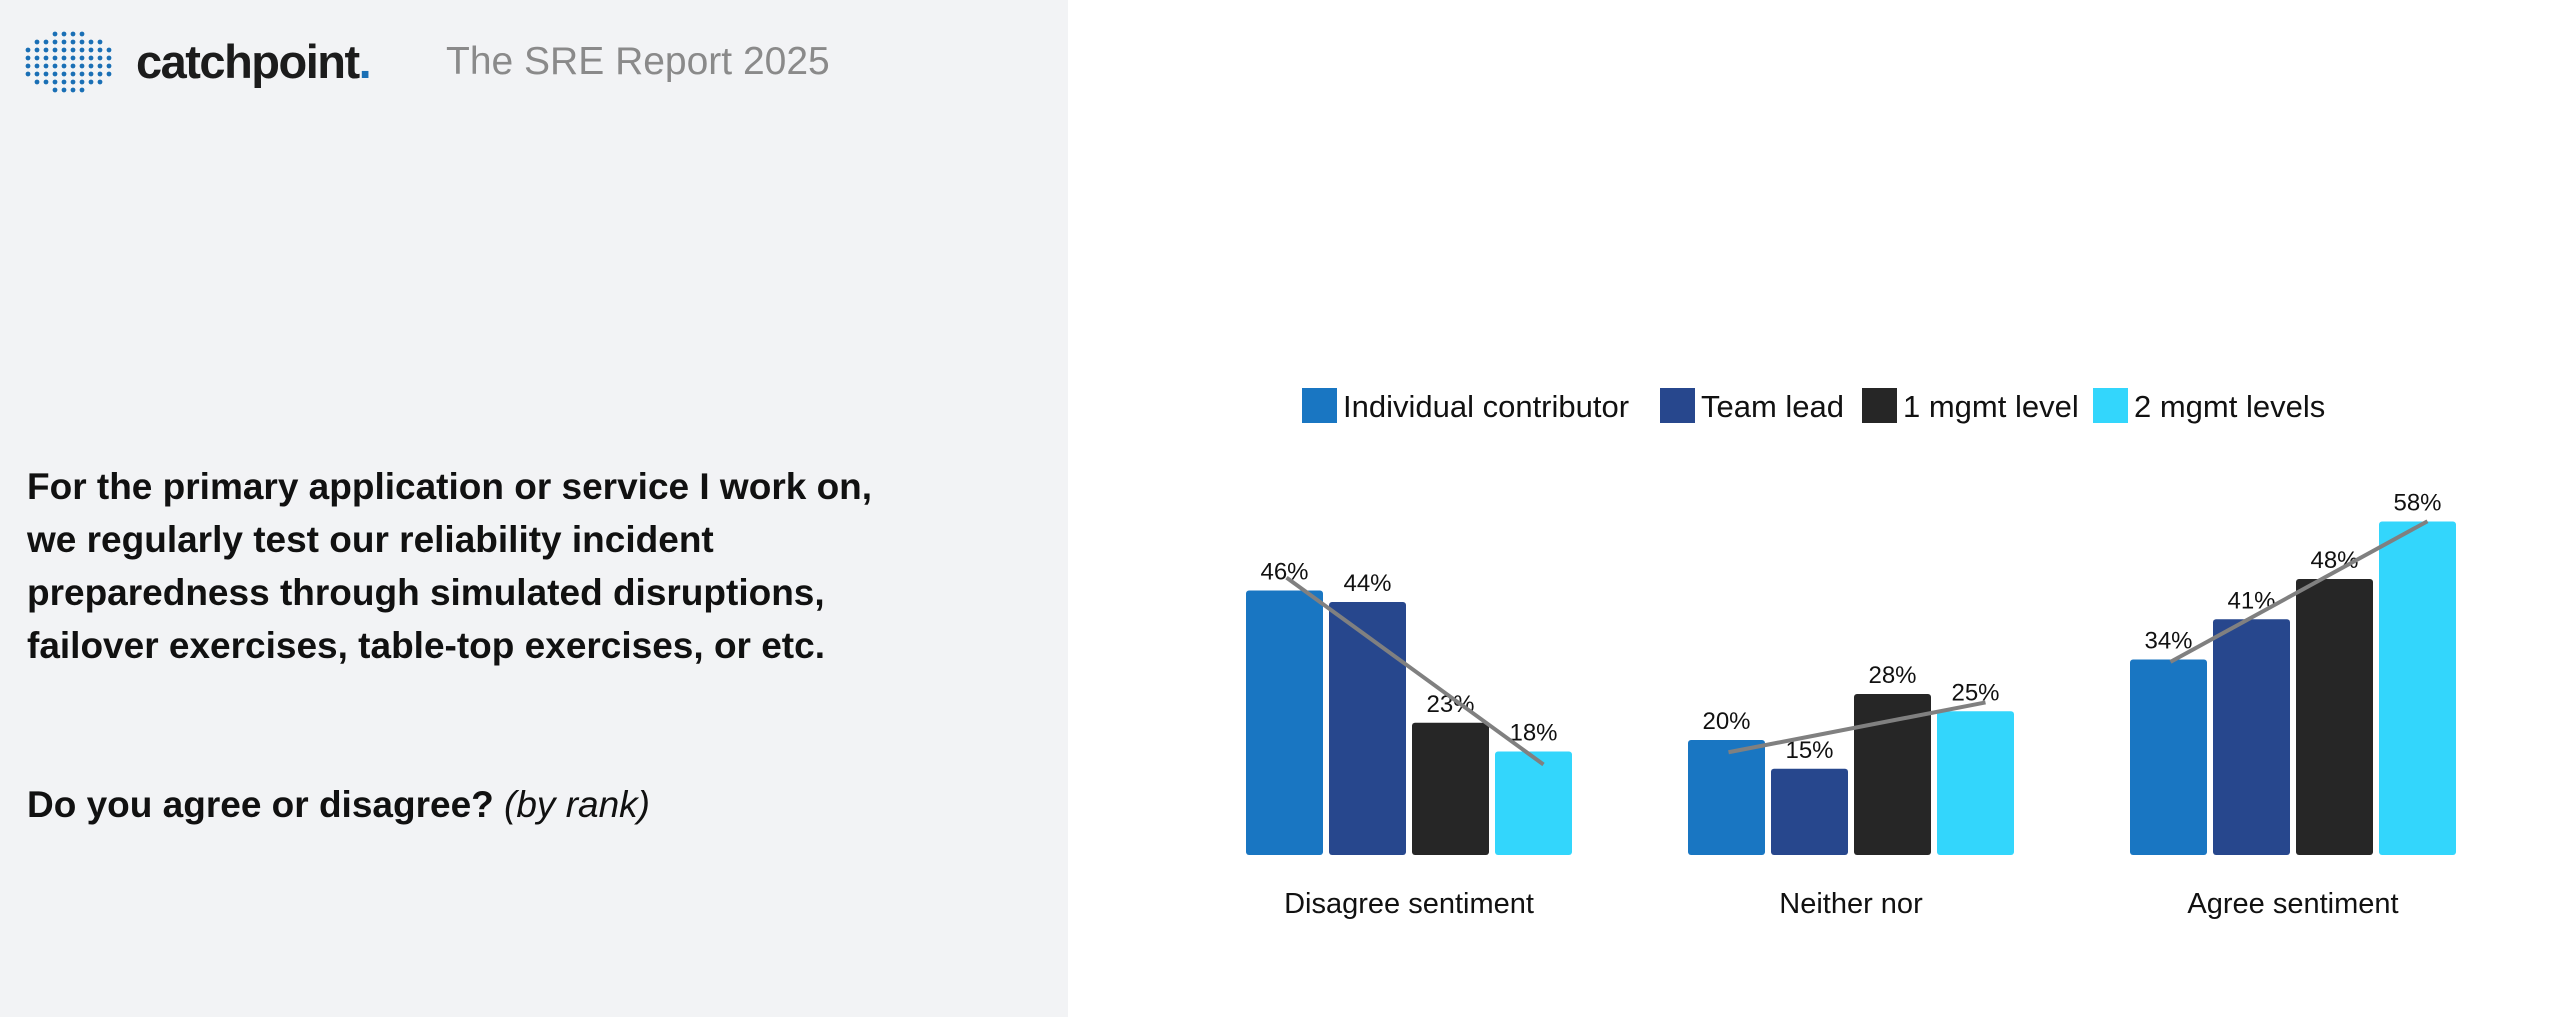  Describe the element at coordinates (2168, 641) in the screenshot. I see `data-label: 34%` at that location.